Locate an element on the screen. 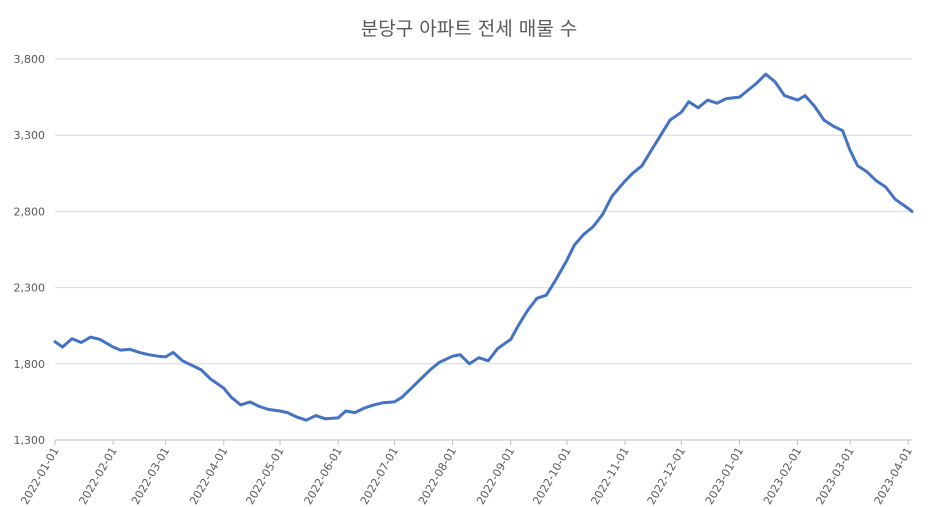 The width and height of the screenshot is (938, 507). x-tick-label: 2023-02-01 is located at coordinates (782, 476).